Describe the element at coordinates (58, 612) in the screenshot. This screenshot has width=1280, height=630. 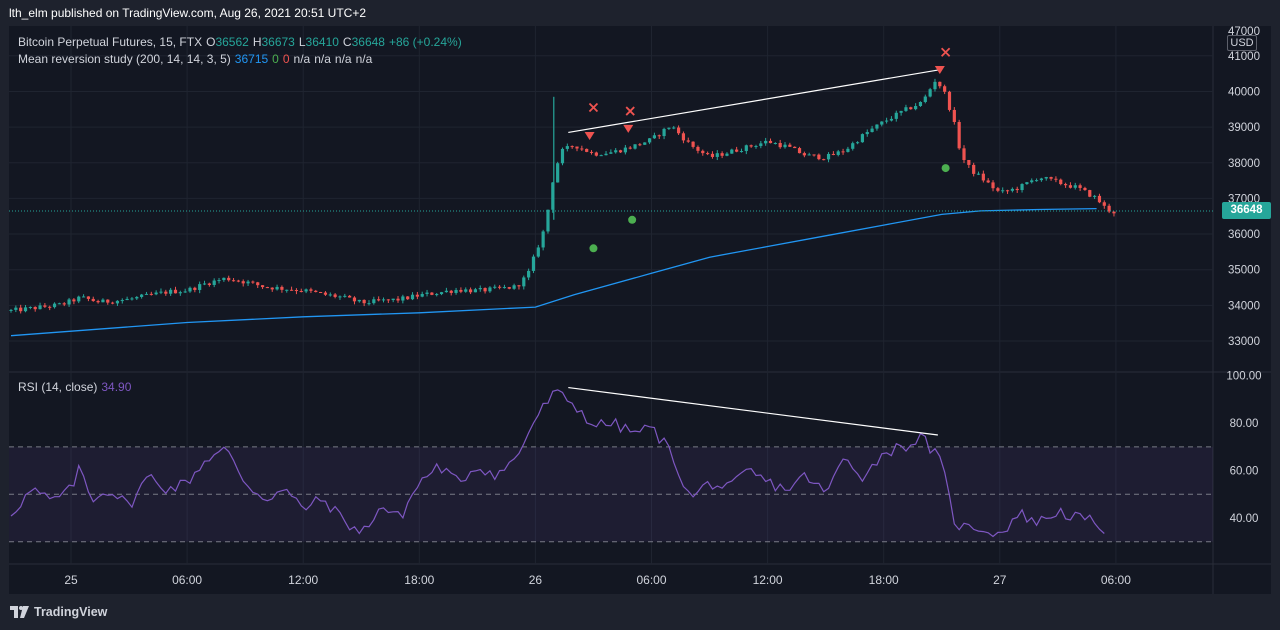
I see `tradingview-logo: TradingView` at that location.